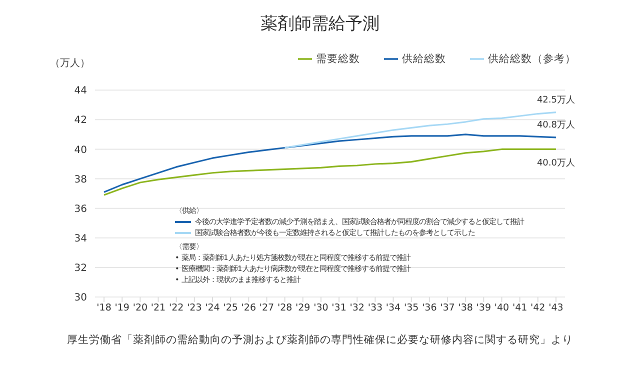  What do you see at coordinates (176, 308) in the screenshot?
I see `x-tick-label: '22` at bounding box center [176, 308].